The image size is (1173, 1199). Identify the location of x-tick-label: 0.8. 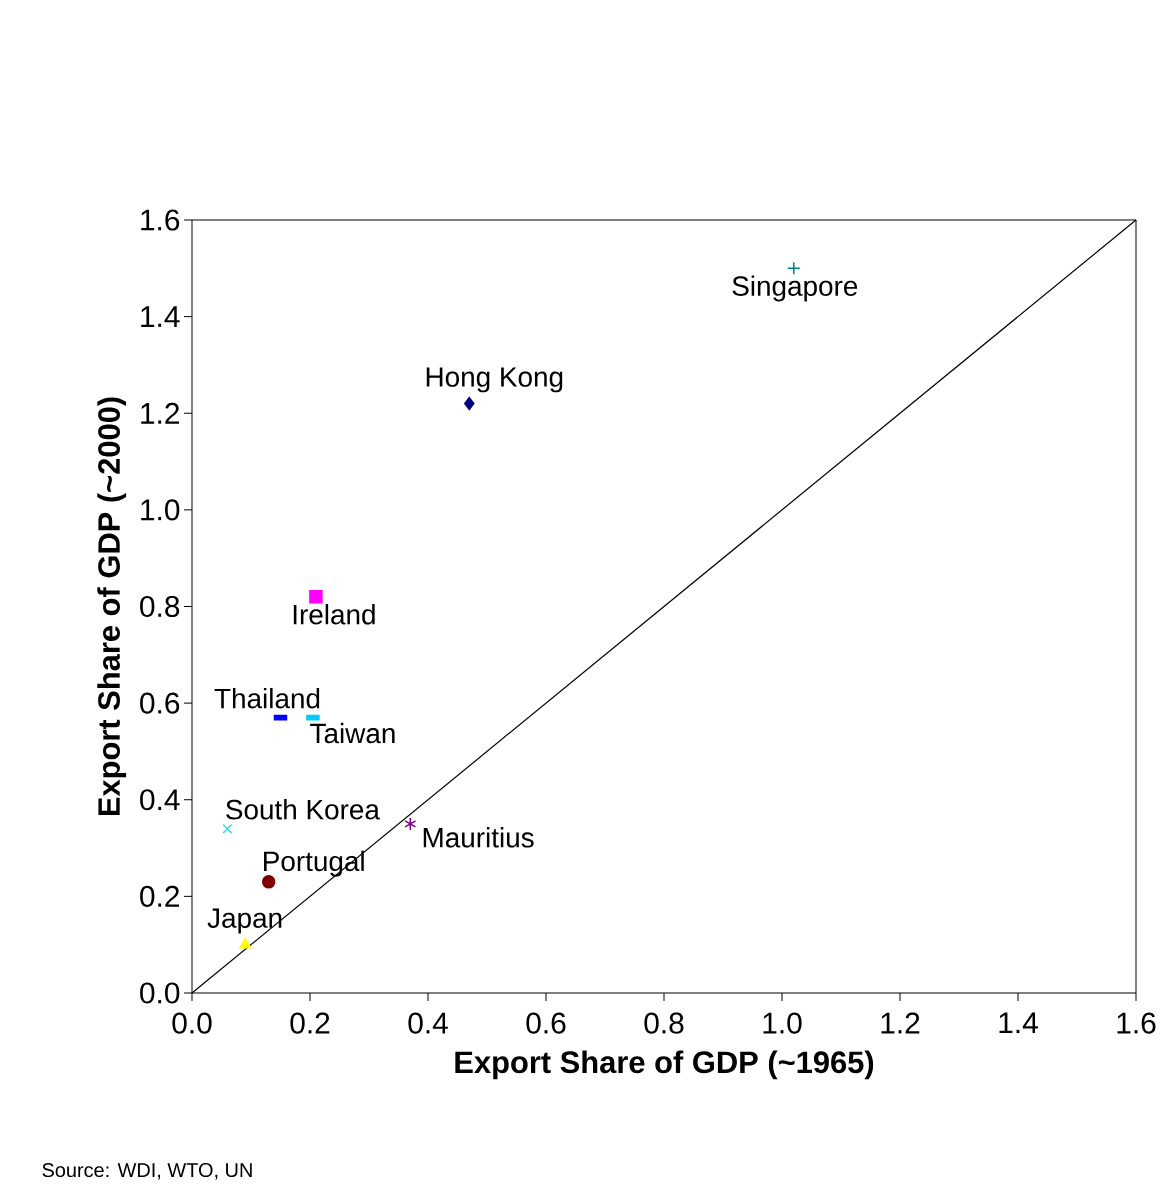
(664, 1023).